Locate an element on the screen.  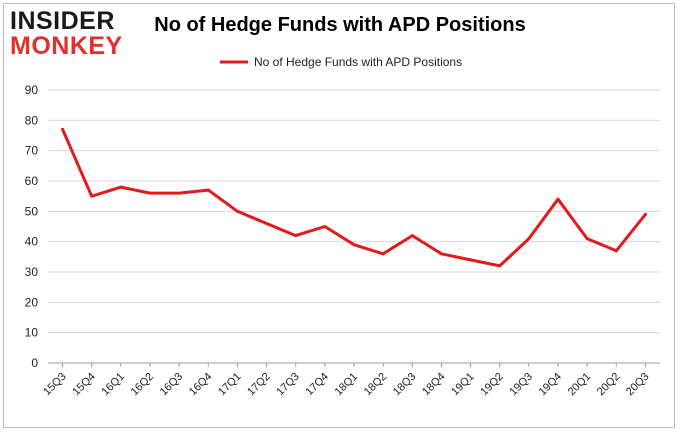
x-tick-label: 16Q1 is located at coordinates (113, 385).